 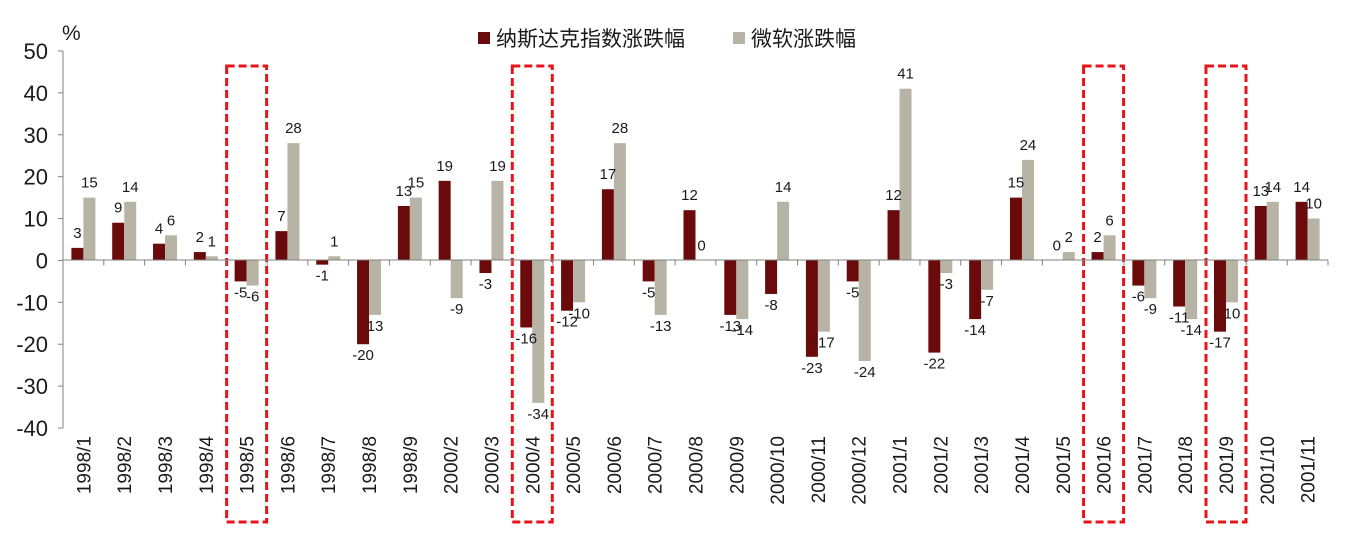 What do you see at coordinates (1064, 465) in the screenshot?
I see `x-tick-label: 2001/5` at bounding box center [1064, 465].